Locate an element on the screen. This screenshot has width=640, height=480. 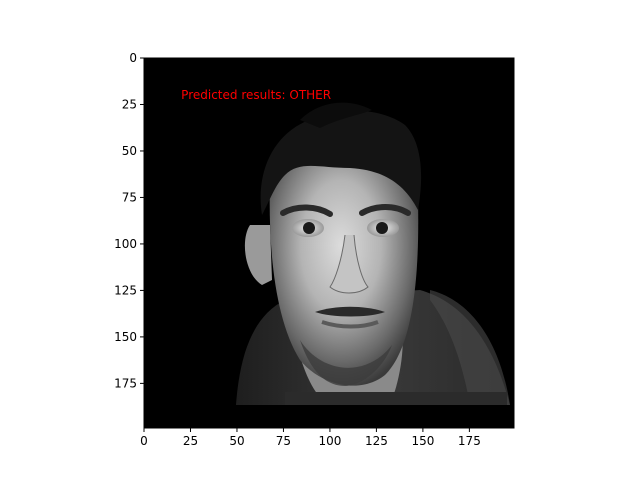
x-tick-label: 50 is located at coordinates (236, 441).